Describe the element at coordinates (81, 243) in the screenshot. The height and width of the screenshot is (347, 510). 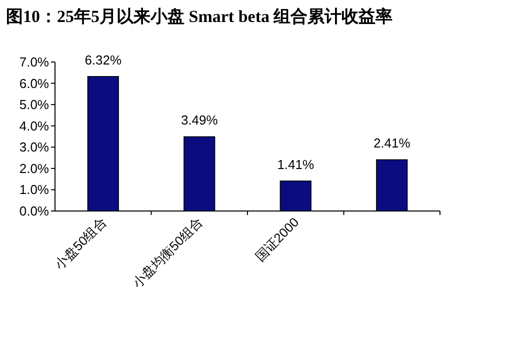
I see `x-tick-label: 小盘50组合` at that location.